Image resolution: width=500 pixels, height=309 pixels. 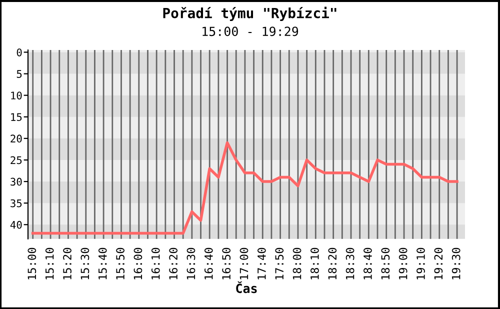 What do you see at coordinates (16, 224) in the screenshot?
I see `y-tick-label: 40` at bounding box center [16, 224].